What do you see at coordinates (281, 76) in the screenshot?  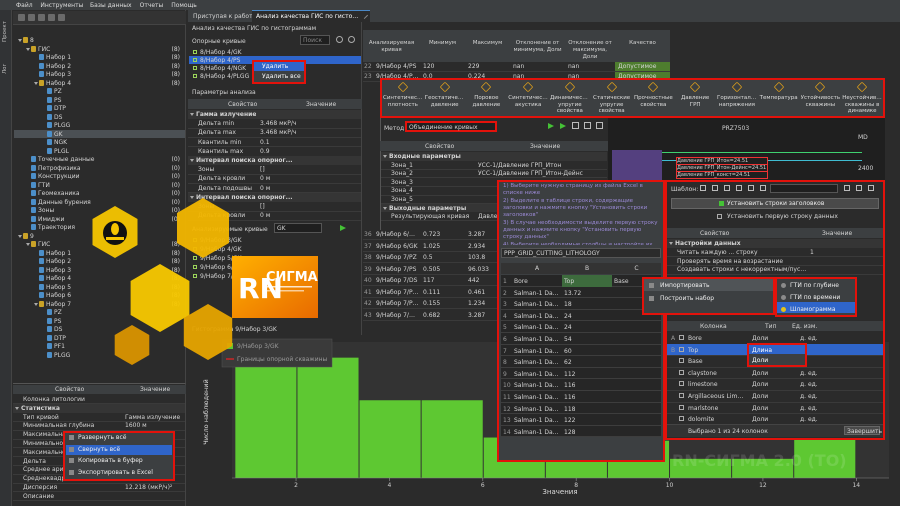 I see `context-menu-item: Удалить все` at bounding box center [281, 76].